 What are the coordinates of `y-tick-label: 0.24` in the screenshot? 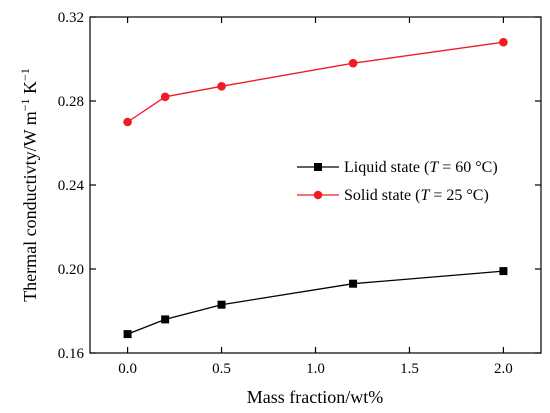 It's located at (71, 186).